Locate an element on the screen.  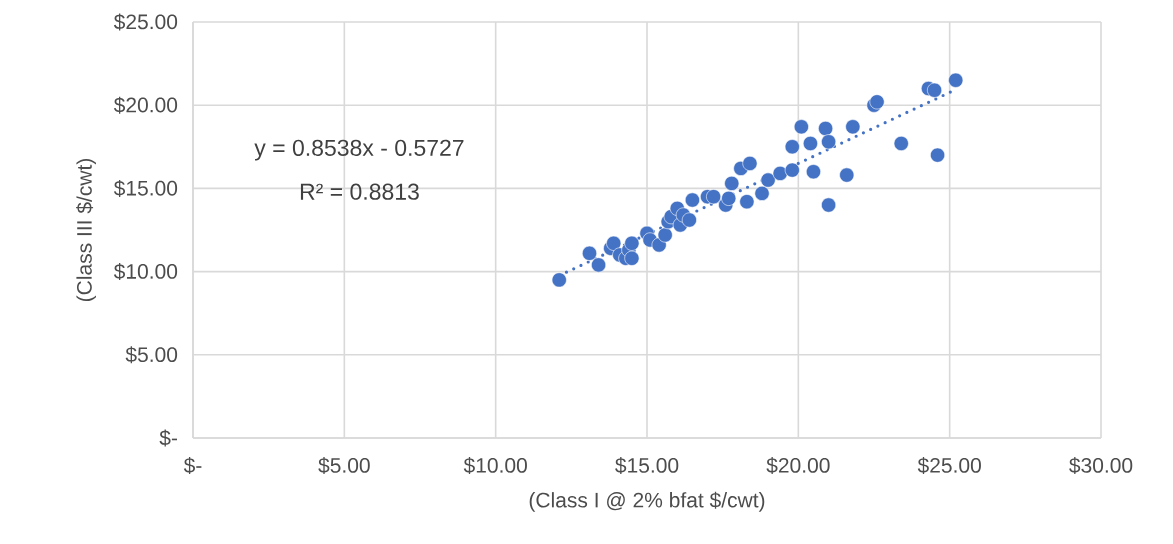
annotation: y = 0.8538x - 0.5727 is located at coordinates (359, 150).